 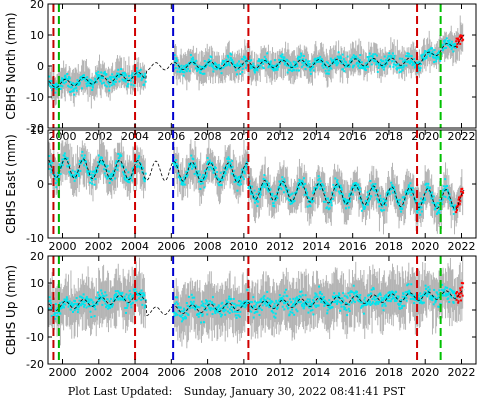 What do you see at coordinates (35, 337) in the screenshot?
I see `y-tick-label: -10` at bounding box center [35, 337].